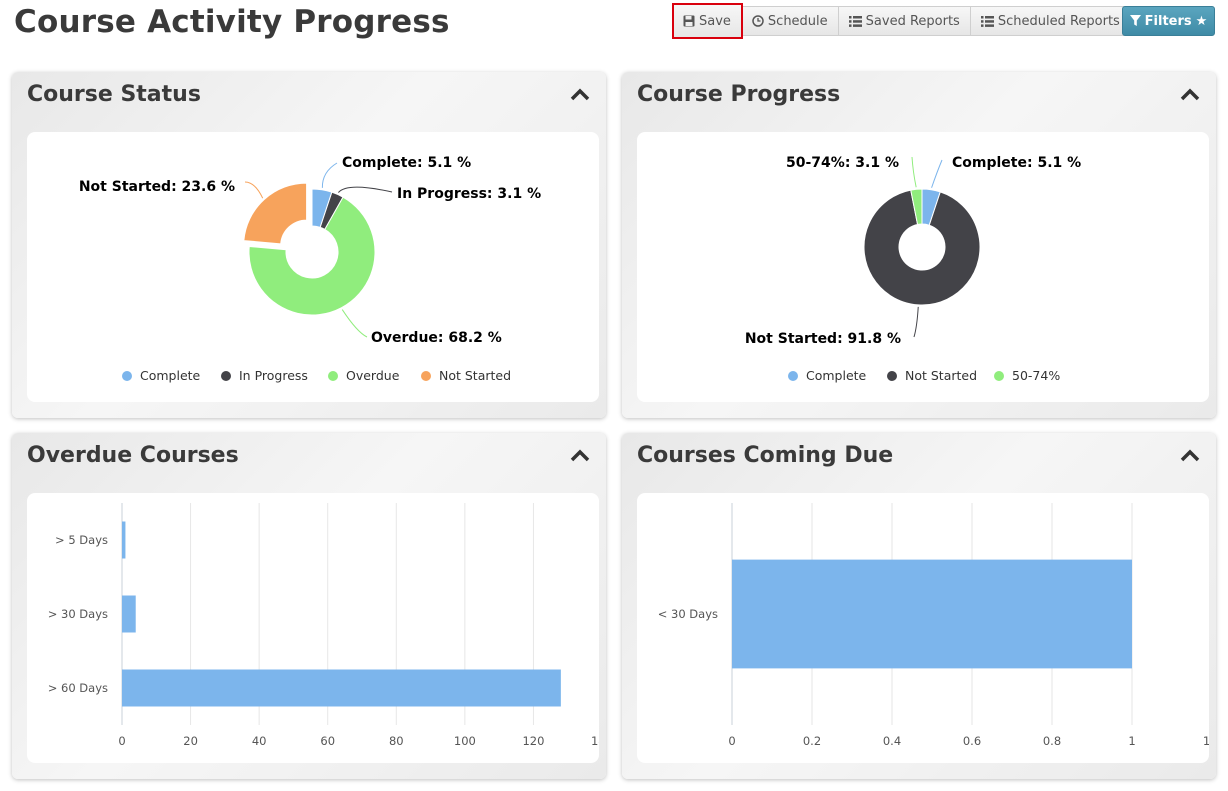  Describe the element at coordinates (533, 741) in the screenshot. I see `x-tick-label: 120` at that location.